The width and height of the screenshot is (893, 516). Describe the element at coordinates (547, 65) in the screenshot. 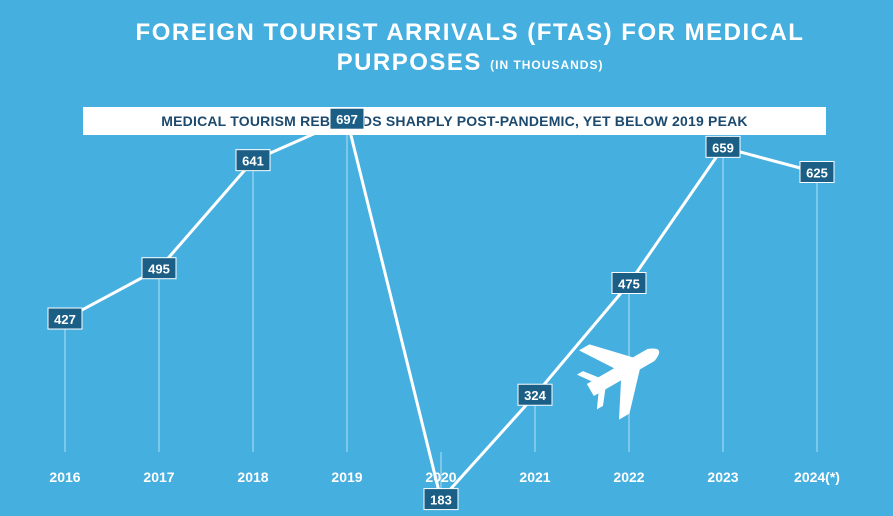

I see `chart-title-unit: (IN THOUSANDS)` at that location.